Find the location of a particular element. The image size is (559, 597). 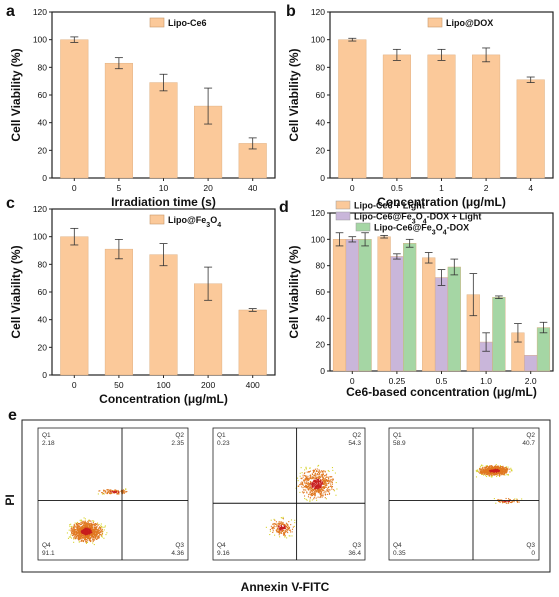

flow-xlabel: Annexin V-FITC is located at coordinates (285, 587).